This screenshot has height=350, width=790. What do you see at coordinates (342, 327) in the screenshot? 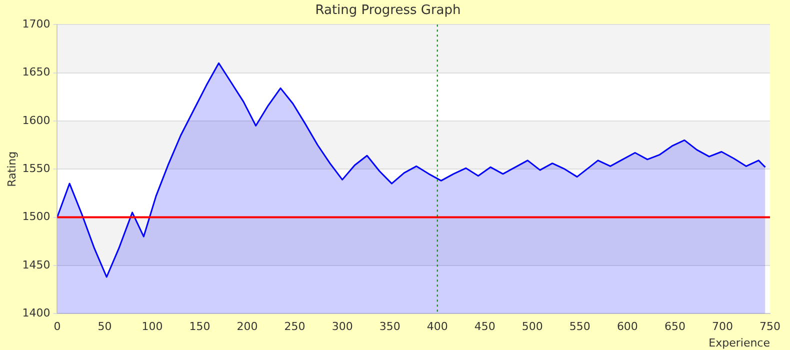
I see `x-tick-label: 300` at bounding box center [342, 327].